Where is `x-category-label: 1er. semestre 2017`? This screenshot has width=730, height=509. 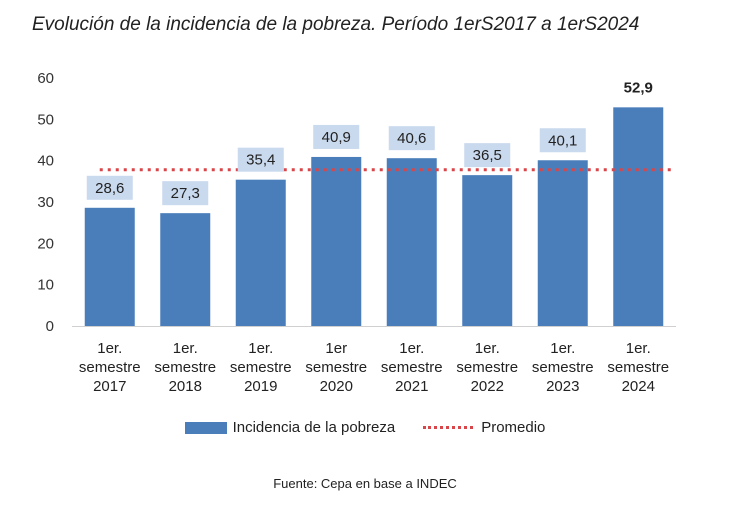
x-category-label: 1er. semestre 2017 is located at coordinates (110, 367).